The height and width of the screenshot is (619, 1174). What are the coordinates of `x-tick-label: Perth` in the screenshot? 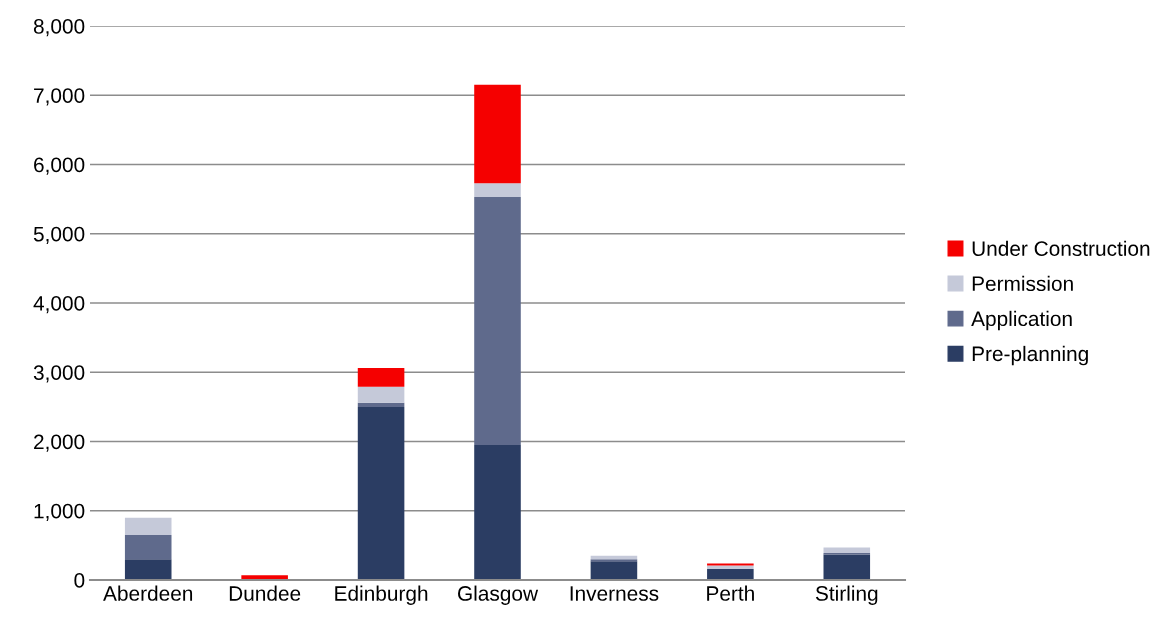 It's located at (730, 593).